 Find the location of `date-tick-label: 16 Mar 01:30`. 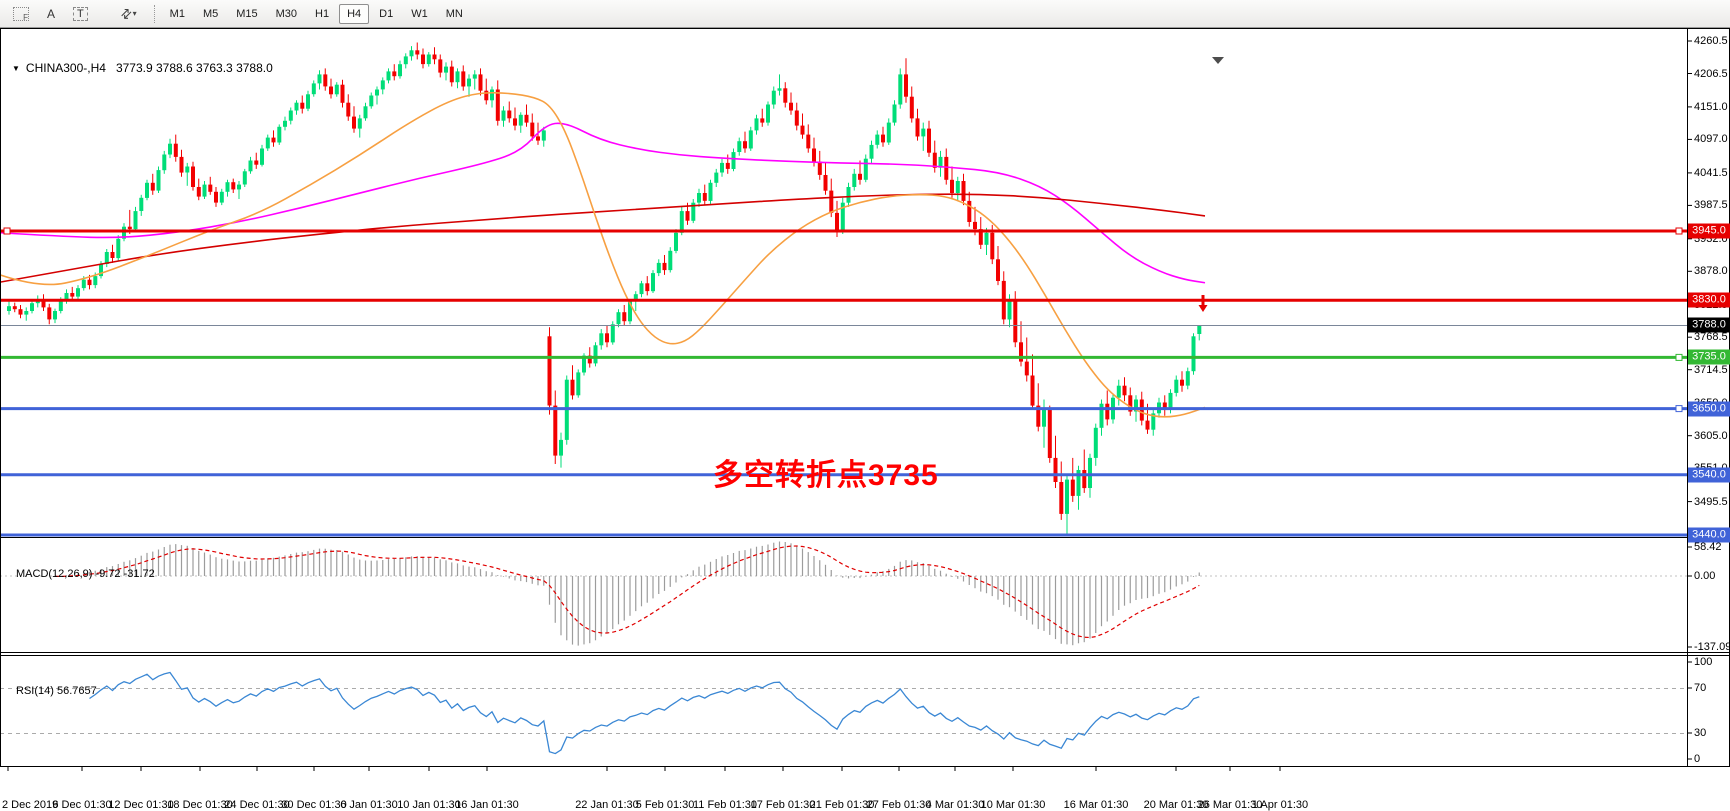

date-tick-label: 16 Mar 01:30 is located at coordinates (1096, 805).